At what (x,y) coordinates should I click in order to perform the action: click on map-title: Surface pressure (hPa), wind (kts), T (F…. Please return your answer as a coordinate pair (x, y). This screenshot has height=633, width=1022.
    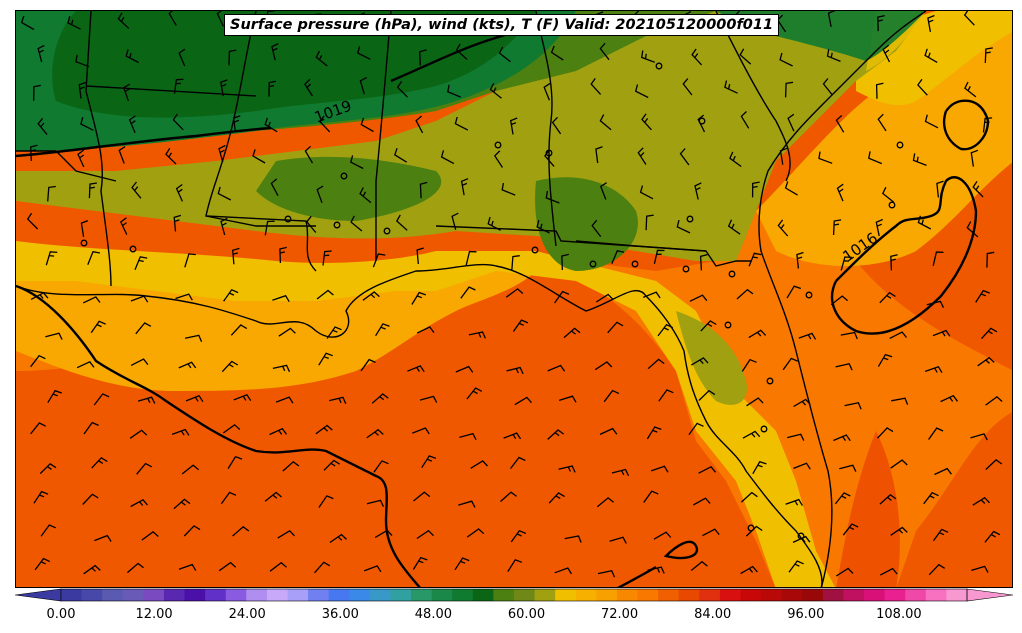
    Looking at the image, I should click on (502, 25).